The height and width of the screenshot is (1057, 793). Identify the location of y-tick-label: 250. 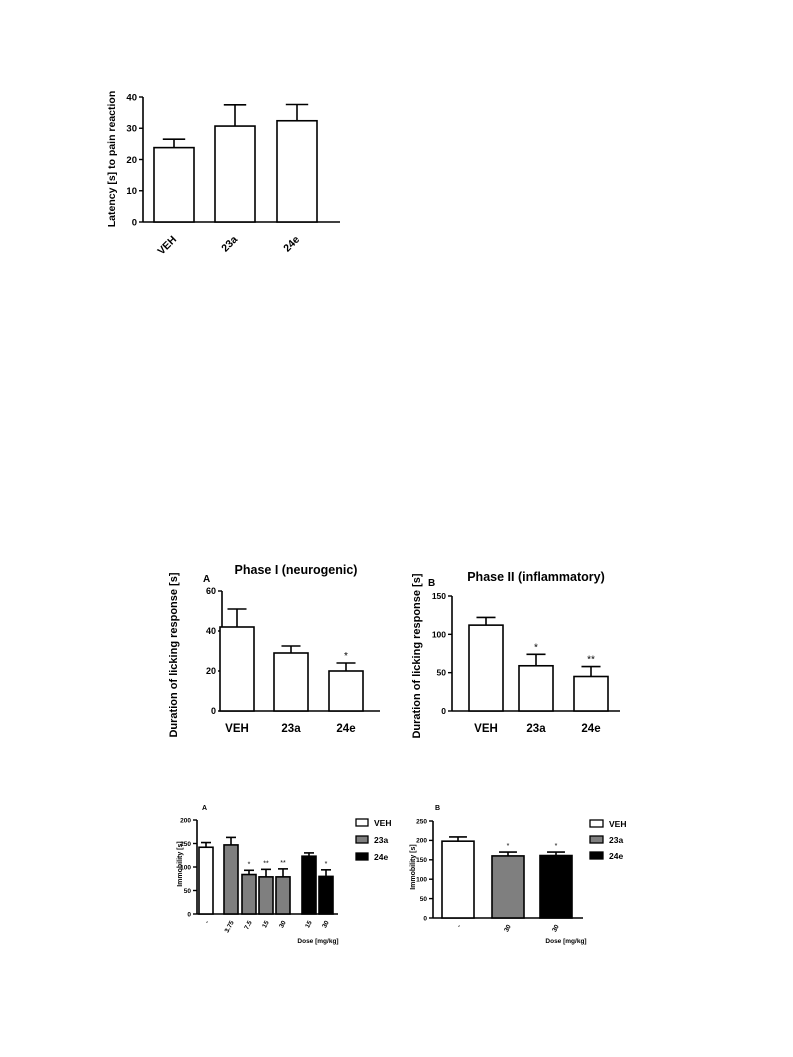
(421, 821).